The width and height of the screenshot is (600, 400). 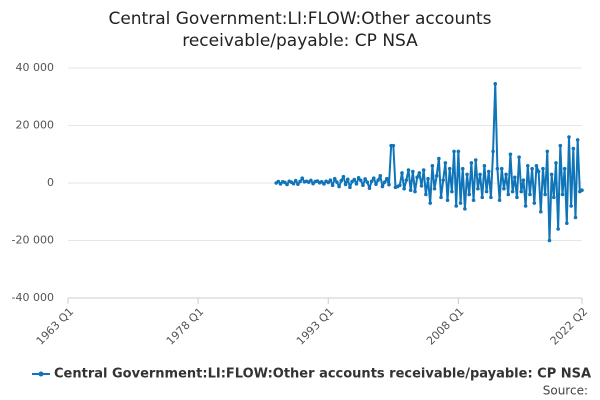 I want to click on x-tick-label: 1978 Q1, so click(x=185, y=326).